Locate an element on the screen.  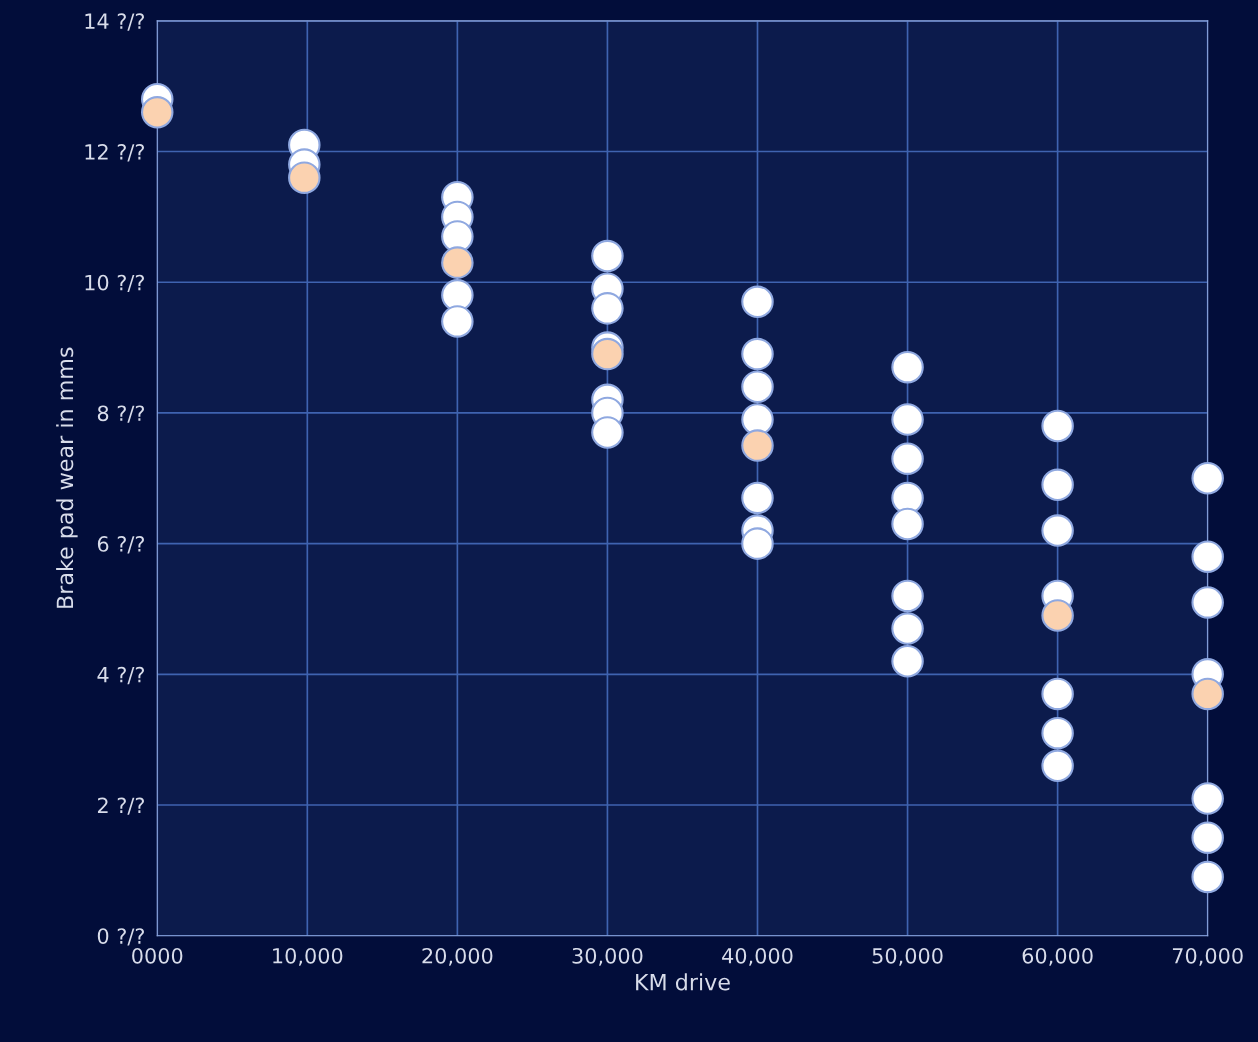
x-tick-label: 50,000 is located at coordinates (907, 956).